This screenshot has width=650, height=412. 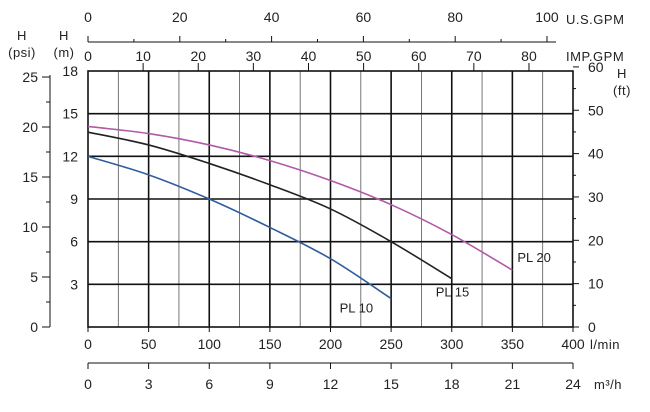 What do you see at coordinates (180, 17) in the screenshot?
I see `us-gpm-tick-label: 20` at bounding box center [180, 17].